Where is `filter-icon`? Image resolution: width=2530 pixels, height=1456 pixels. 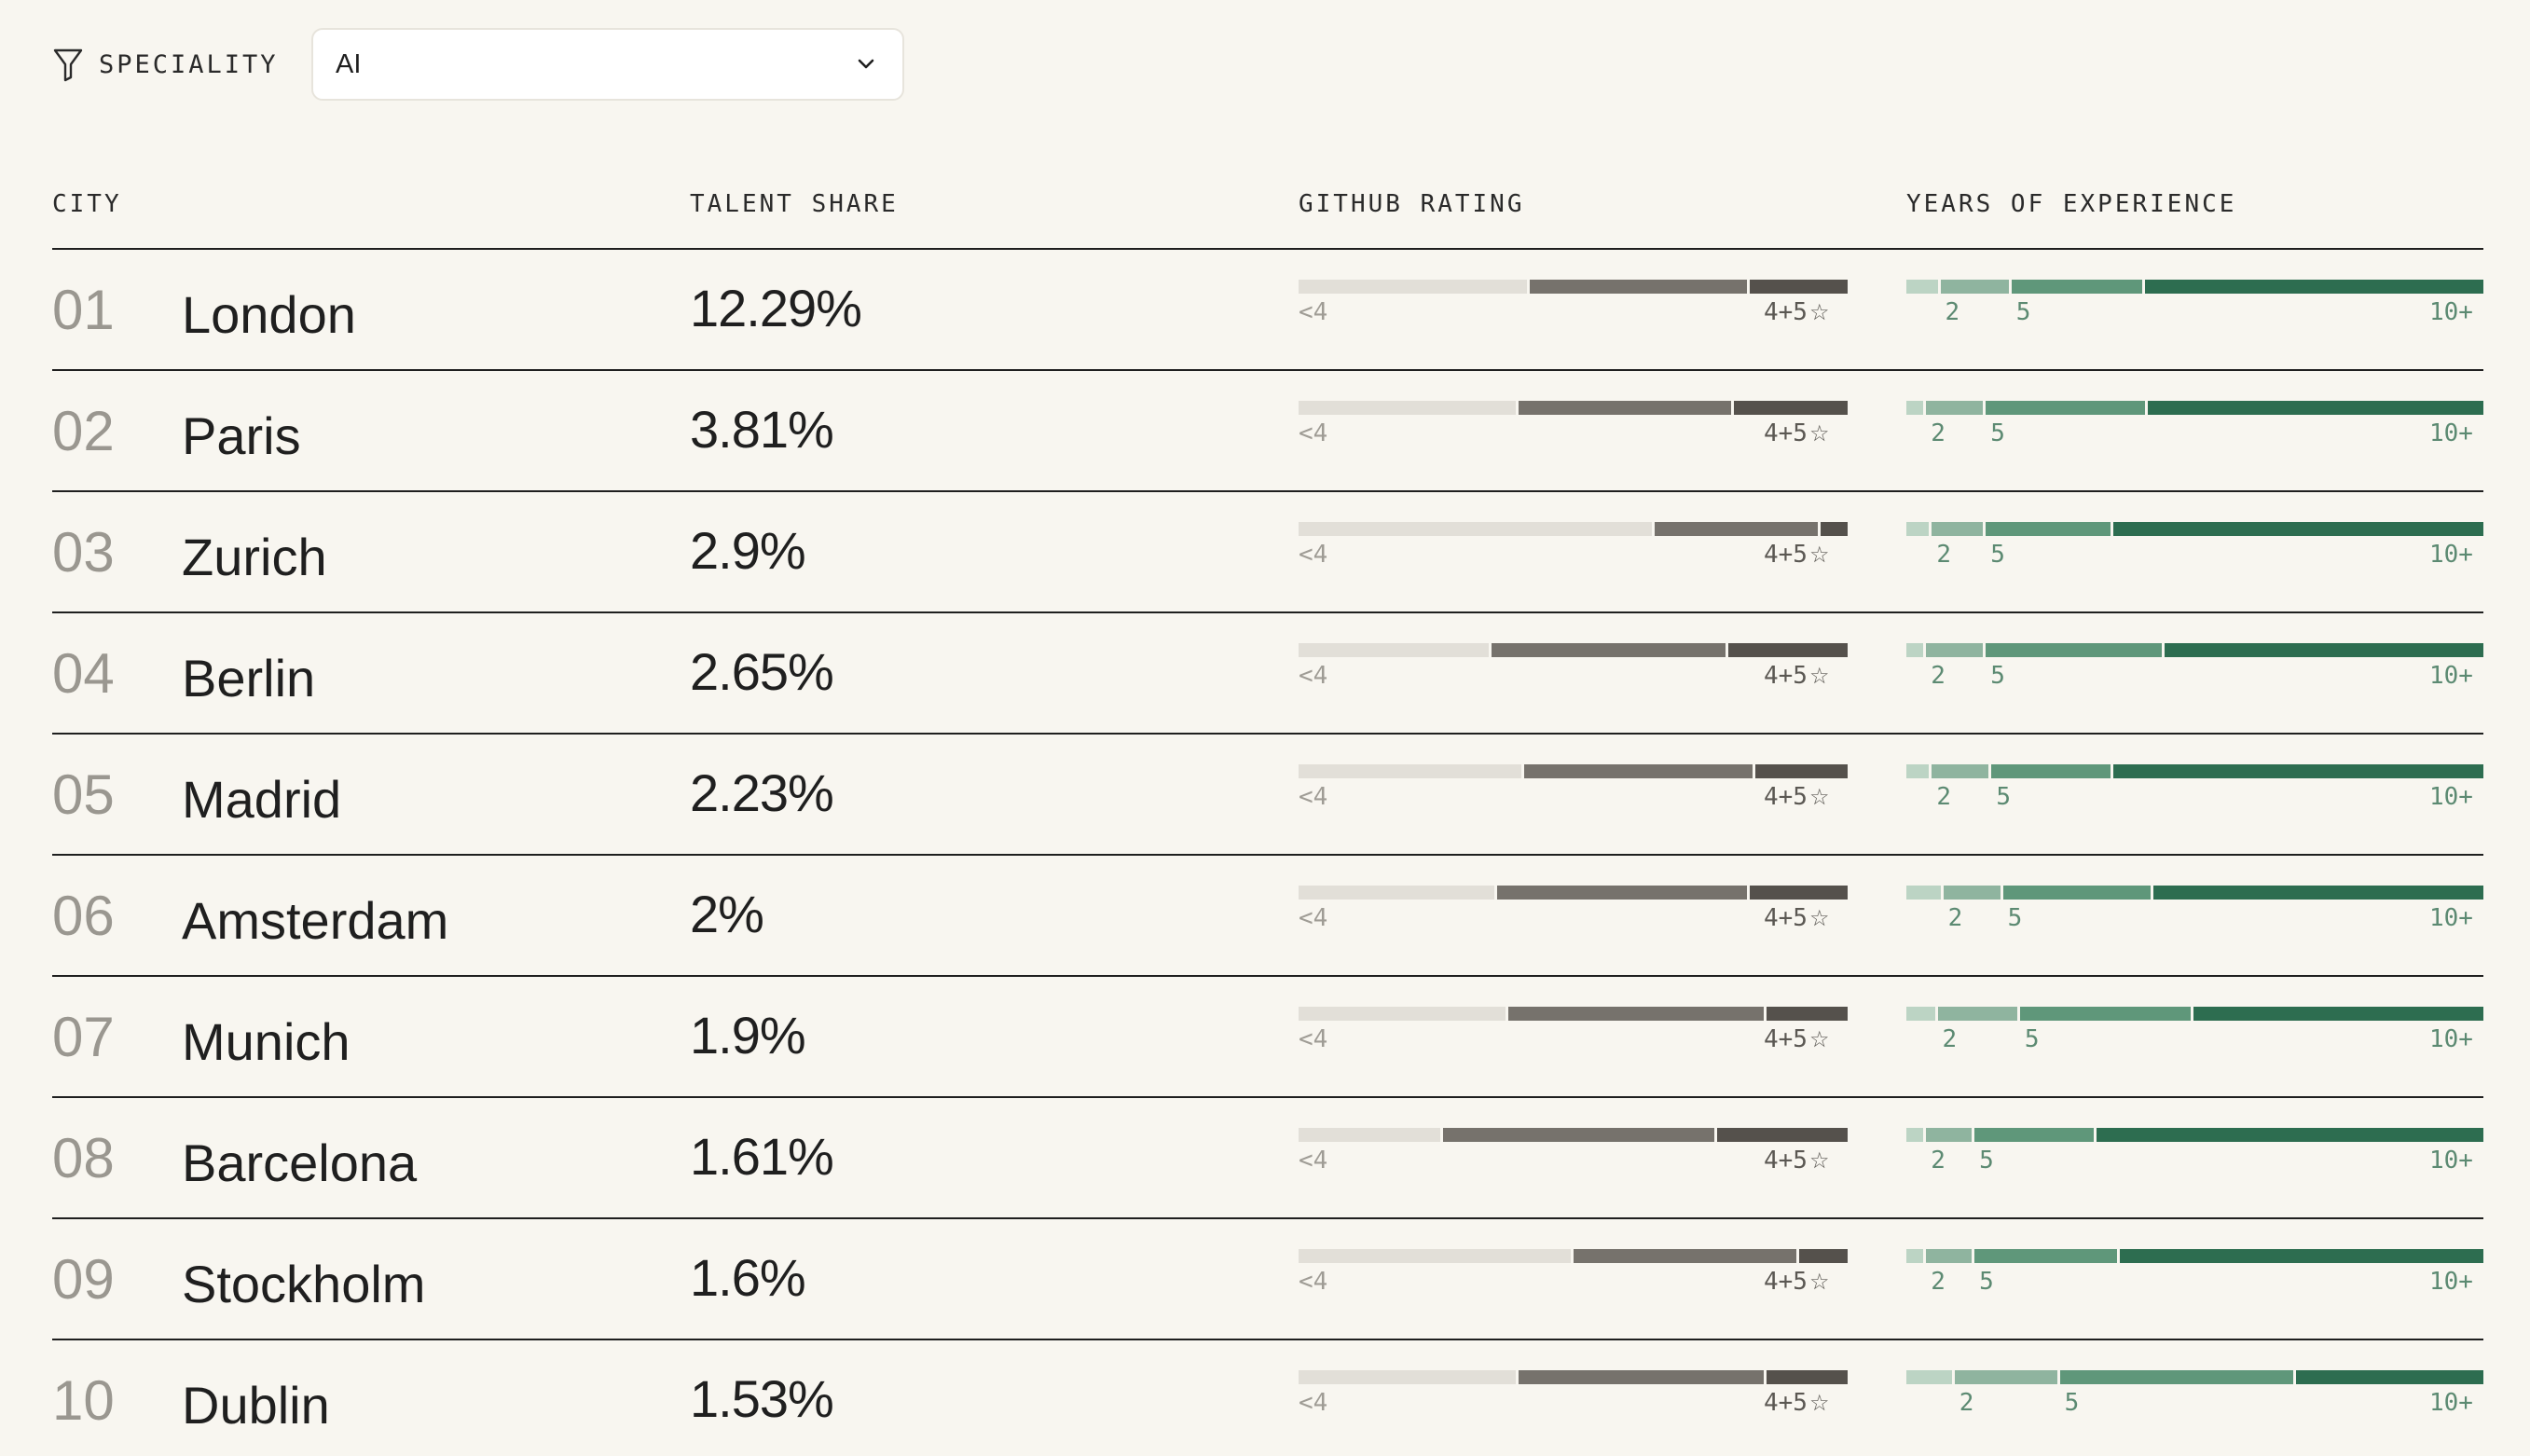 filter-icon is located at coordinates (68, 65).